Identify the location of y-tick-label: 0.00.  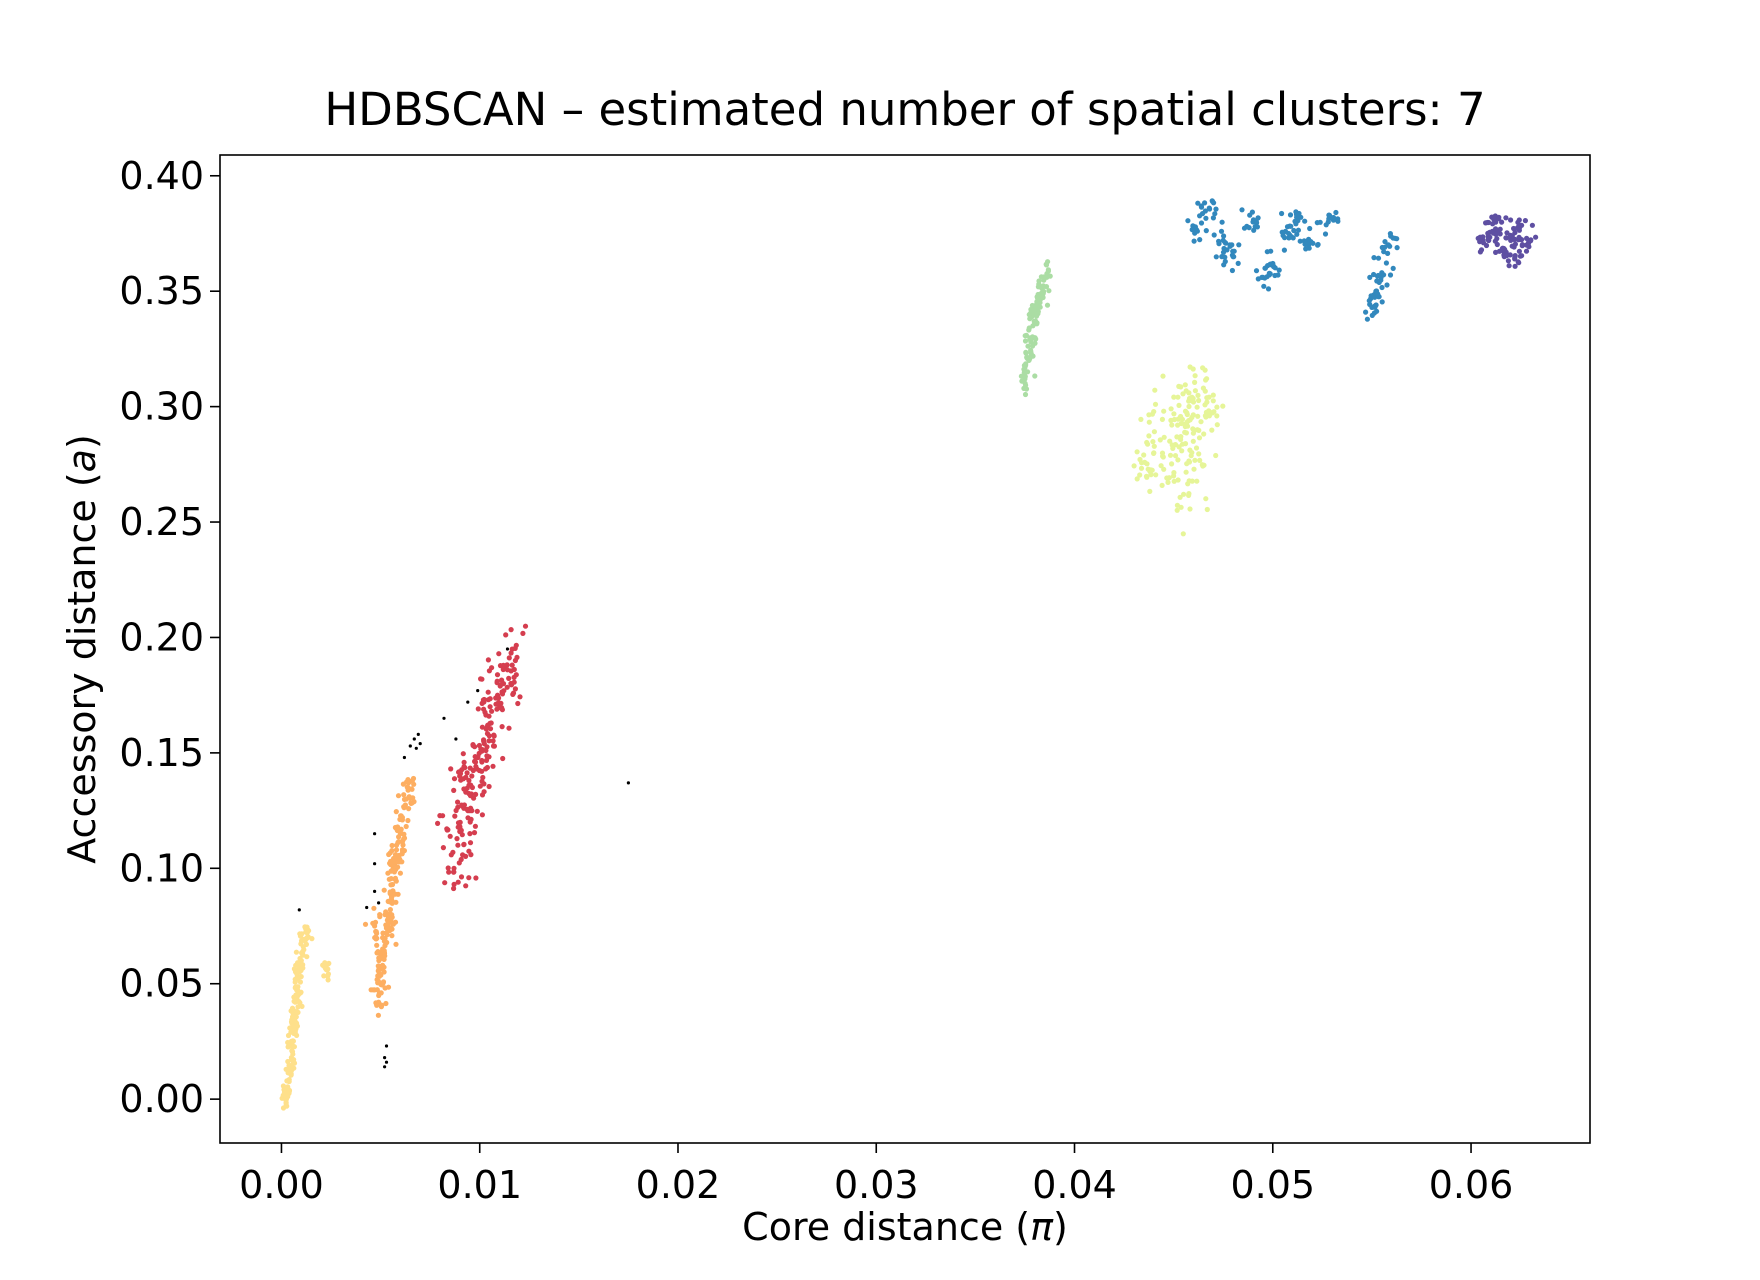
(161, 1099).